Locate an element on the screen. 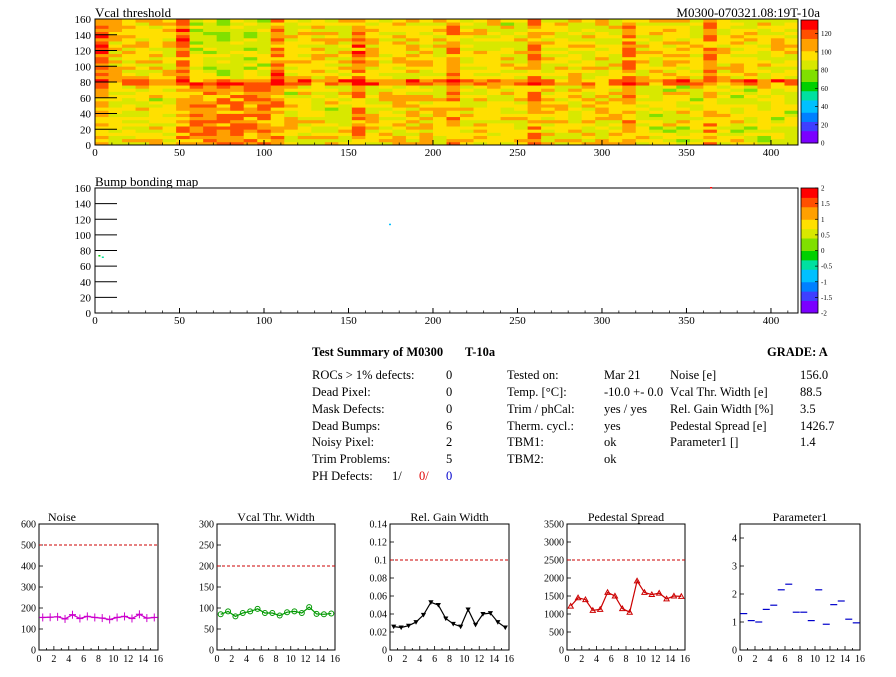 The image size is (896, 677). y-tick-label: 0 is located at coordinates (561, 651).